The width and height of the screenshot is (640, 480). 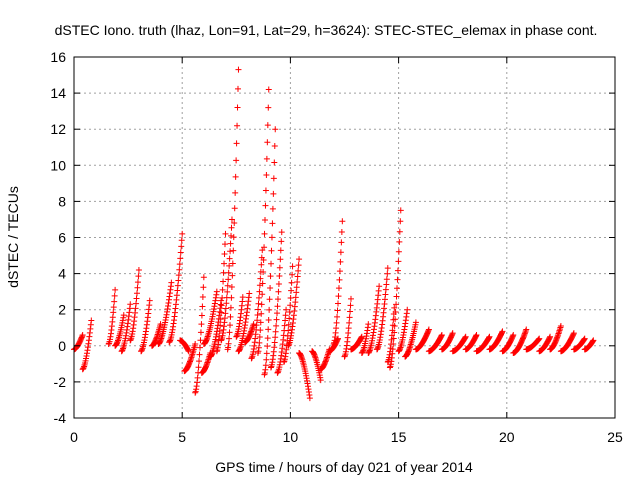 What do you see at coordinates (615, 437) in the screenshot?
I see `x-tick-label: 25` at bounding box center [615, 437].